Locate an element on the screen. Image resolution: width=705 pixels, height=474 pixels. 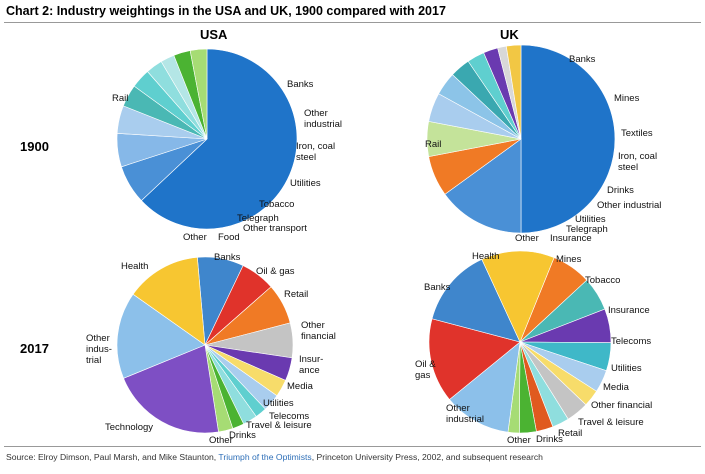
slice-label-uk-2017-other-financial: Other financial is located at coordinates (621, 405).